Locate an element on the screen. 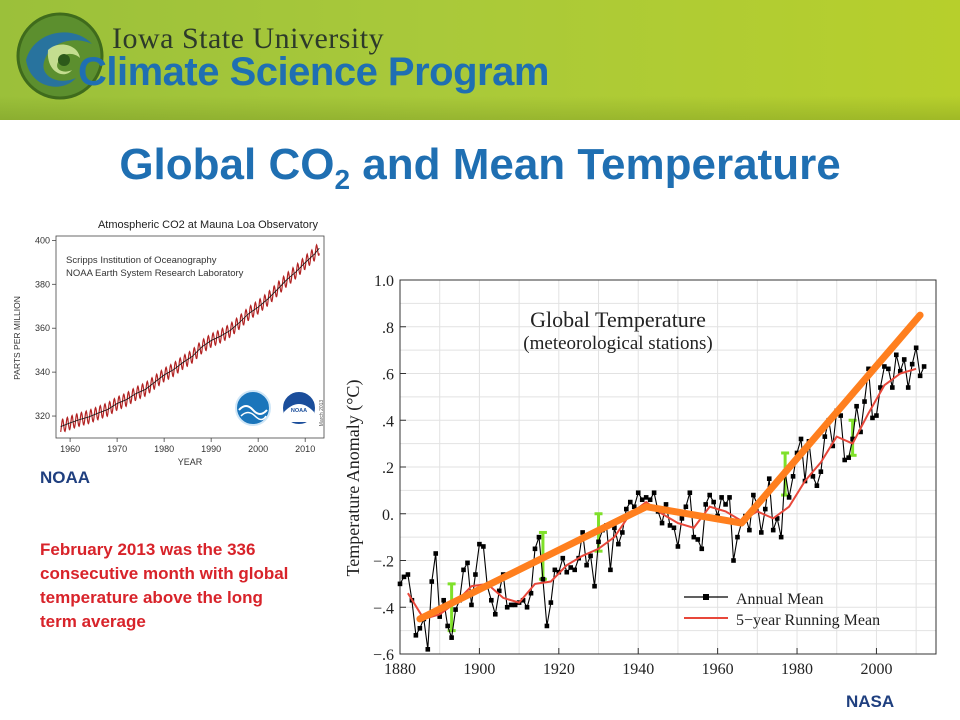 This screenshot has width=960, height=720. temperature-y-tick-label: −.2 is located at coordinates (383, 562).